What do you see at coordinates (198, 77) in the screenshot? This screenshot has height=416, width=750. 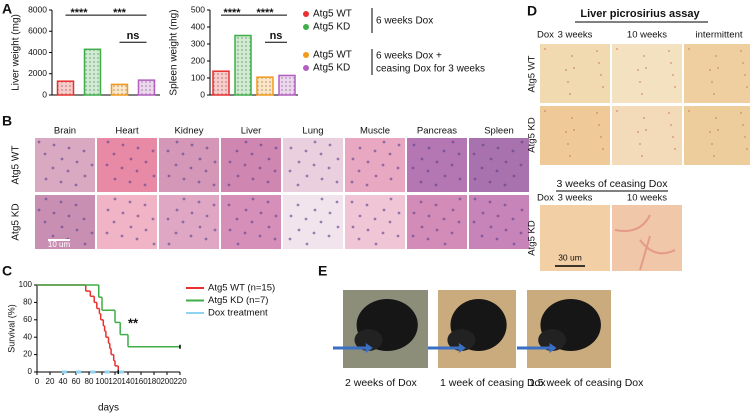 I see `y-tick-label: 100` at bounding box center [198, 77].